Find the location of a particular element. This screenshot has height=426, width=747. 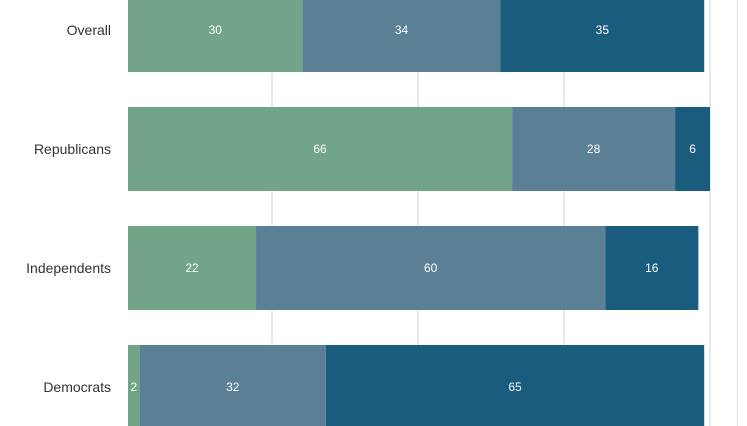

data-label: 65 is located at coordinates (515, 387).